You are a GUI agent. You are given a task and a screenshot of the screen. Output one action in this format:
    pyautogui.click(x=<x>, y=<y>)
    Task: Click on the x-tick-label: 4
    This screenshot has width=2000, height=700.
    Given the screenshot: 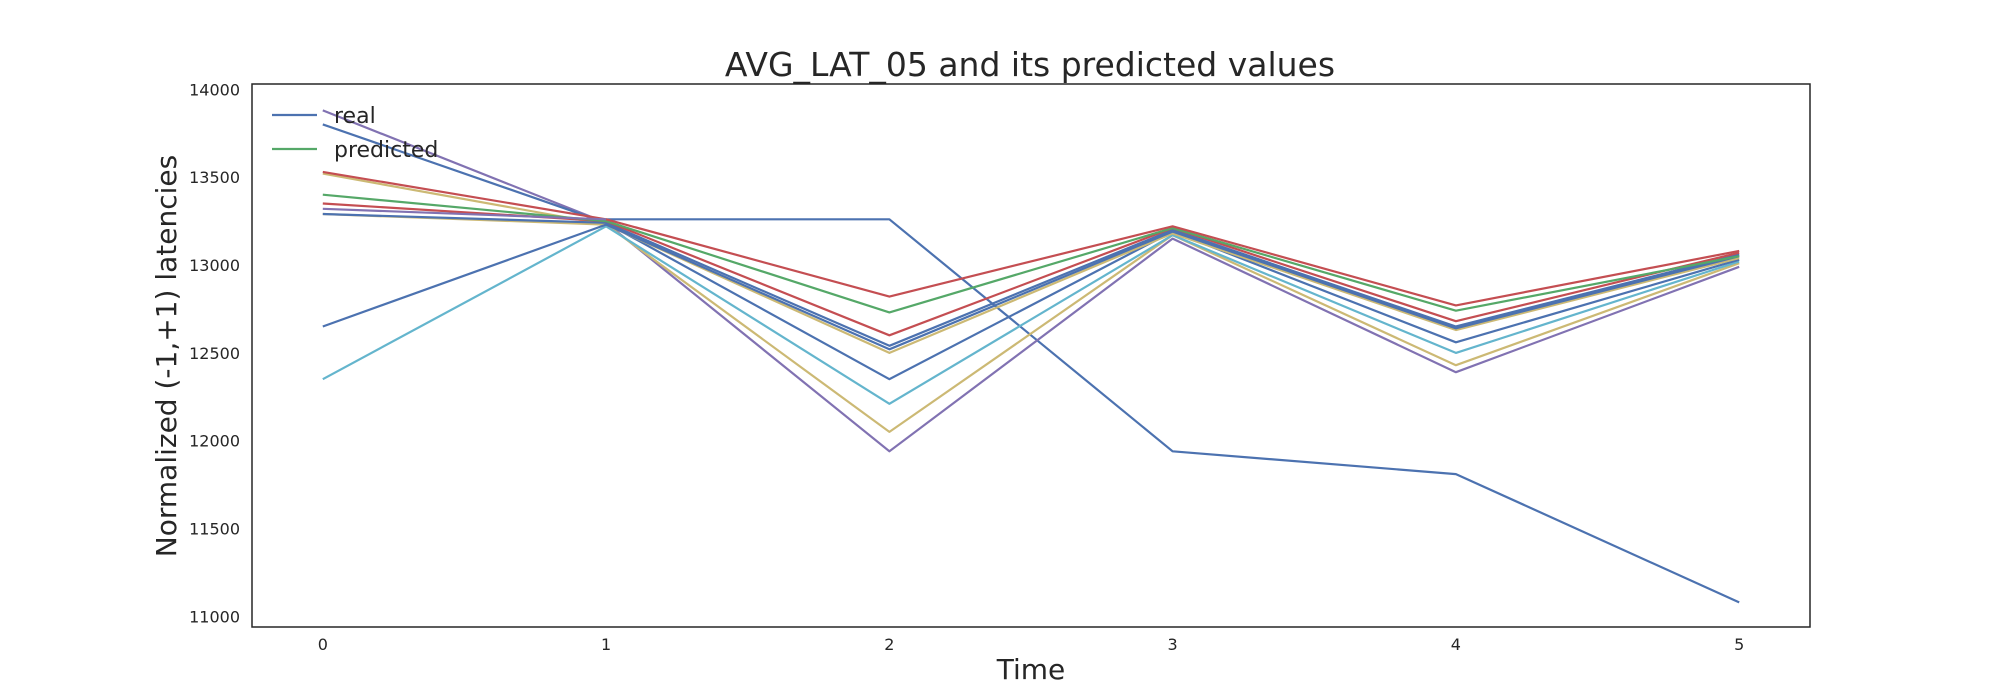 What is the action you would take?
    pyautogui.click(x=1456, y=644)
    